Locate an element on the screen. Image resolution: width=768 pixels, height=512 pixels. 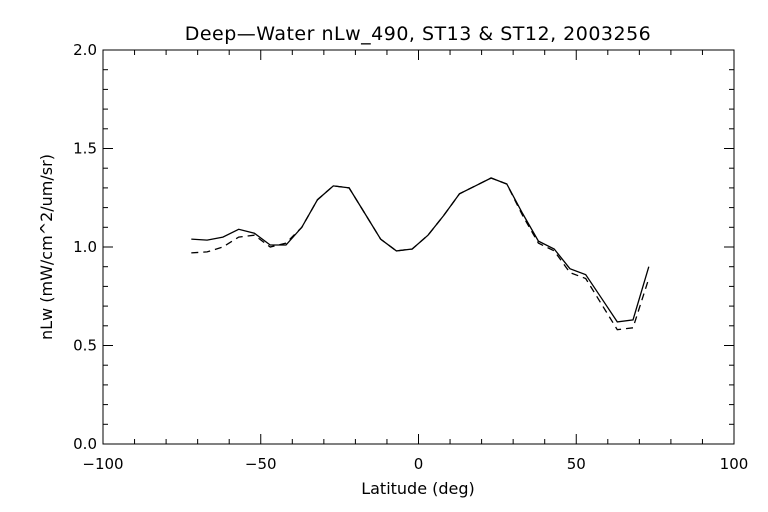
x-axis-label: Latitude (deg) is located at coordinates (418, 488).